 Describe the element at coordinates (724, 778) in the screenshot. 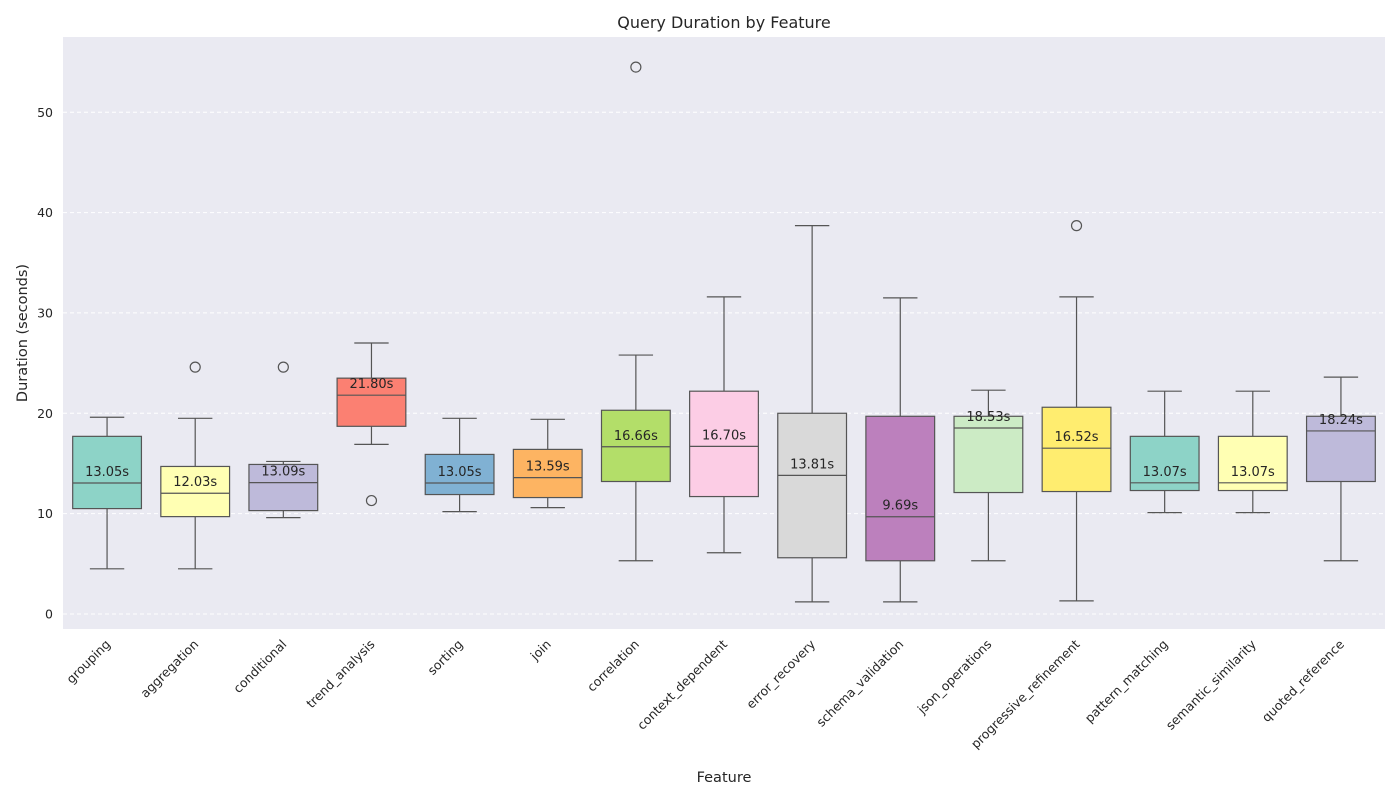

I see `x-axis-label: Feature` at that location.